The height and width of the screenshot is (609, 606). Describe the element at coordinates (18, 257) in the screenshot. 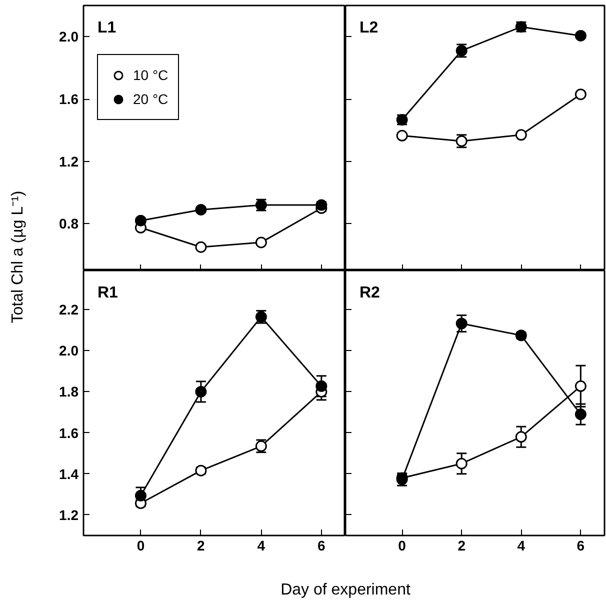

I see `y-axis-title: Total Chl a (µg L⁻¹)` at that location.